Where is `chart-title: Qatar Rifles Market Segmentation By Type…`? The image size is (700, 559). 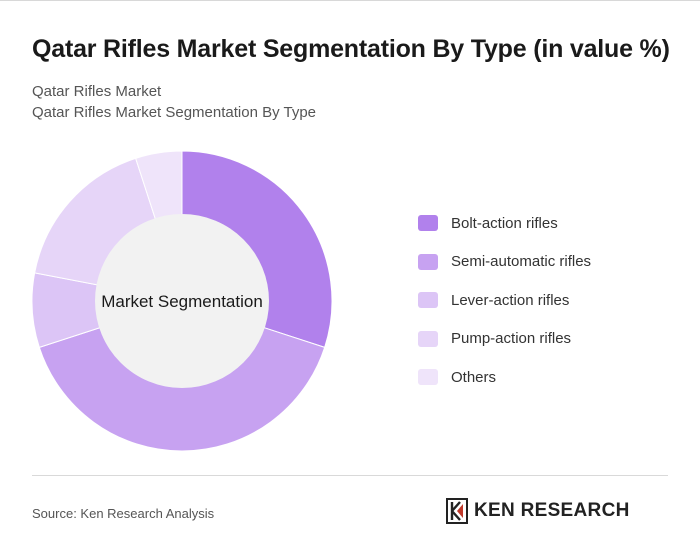 chart-title: Qatar Rifles Market Segmentation By Type… is located at coordinates (351, 49).